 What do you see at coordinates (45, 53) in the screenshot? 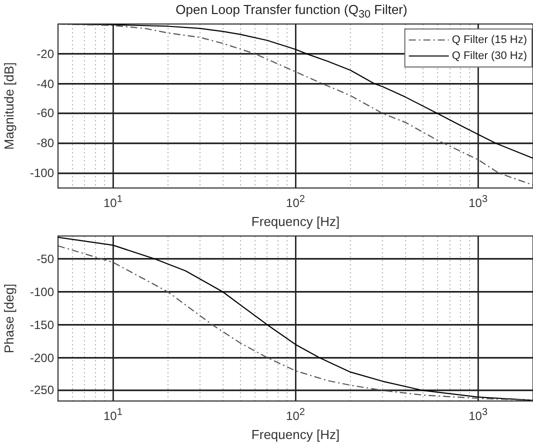
I see `y-tick-label: -20` at bounding box center [45, 53].